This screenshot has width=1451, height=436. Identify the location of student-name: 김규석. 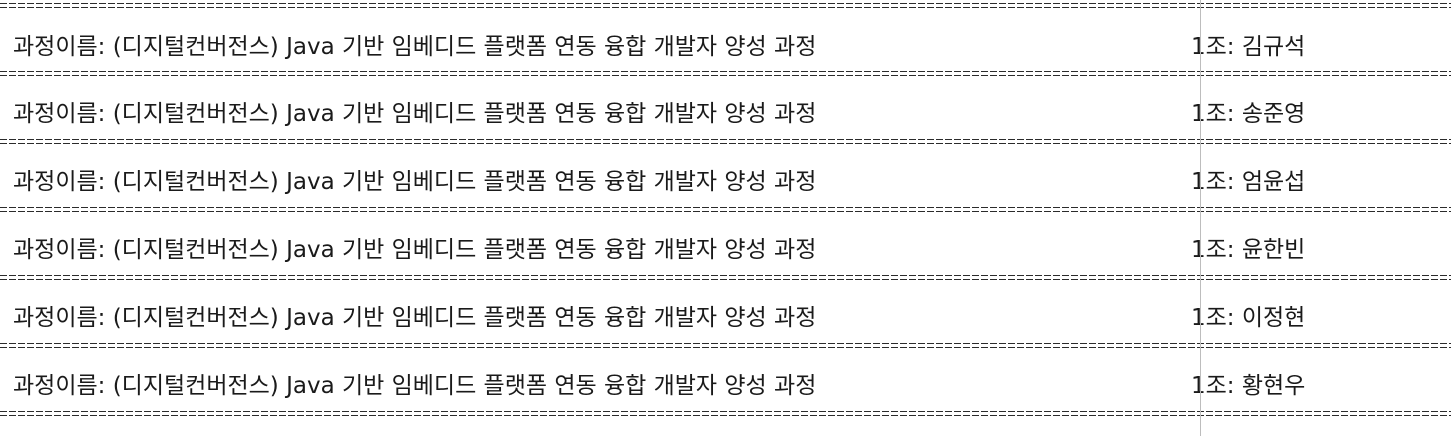
(1273, 47).